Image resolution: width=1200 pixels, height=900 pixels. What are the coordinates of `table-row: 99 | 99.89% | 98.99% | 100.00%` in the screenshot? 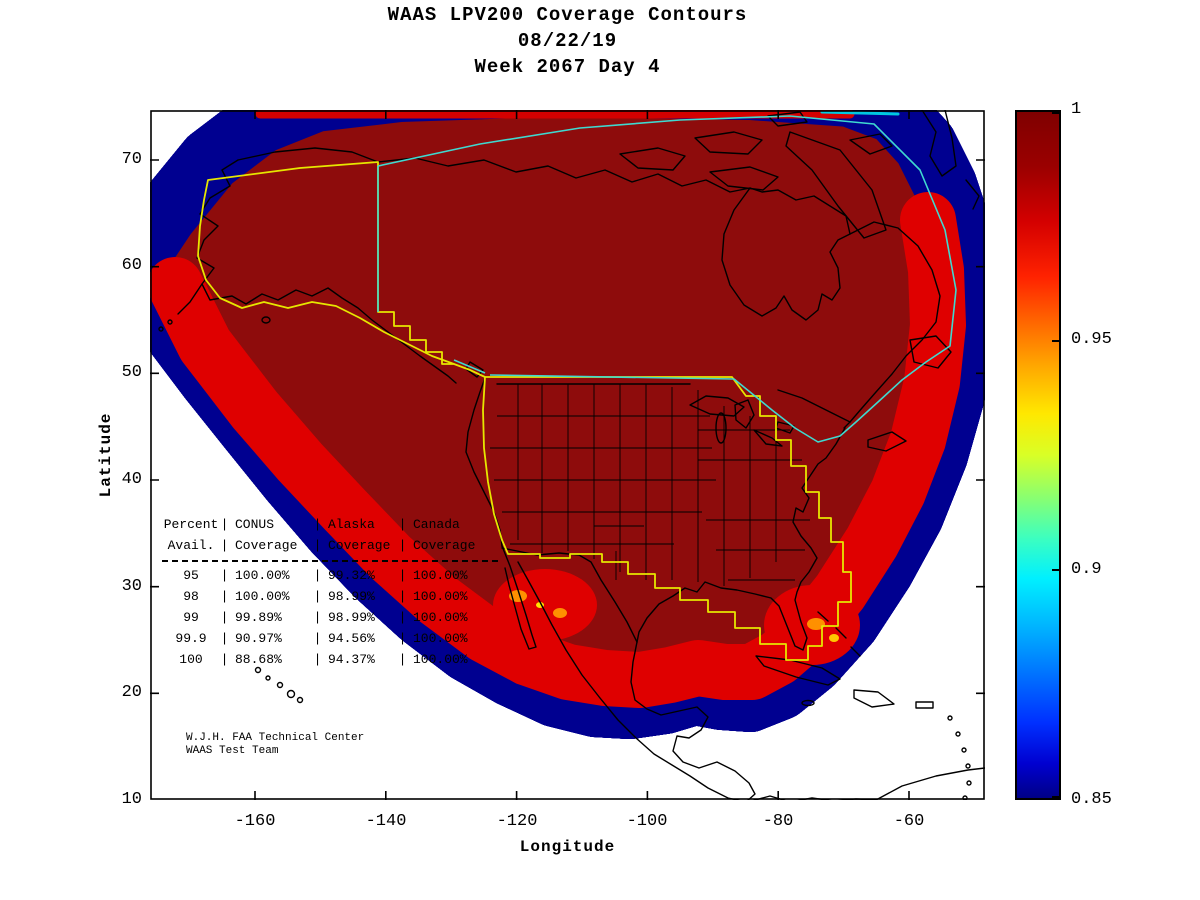 It's located at (330, 617).